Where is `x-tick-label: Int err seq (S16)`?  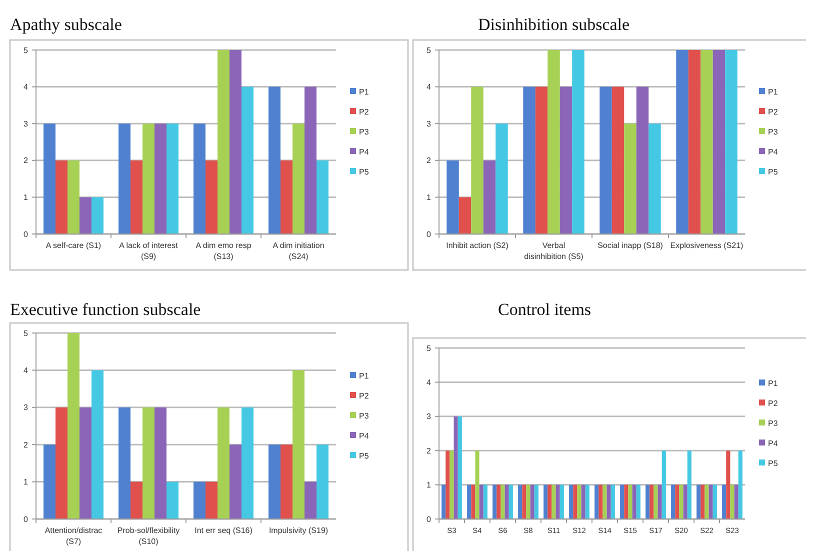
x-tick-label: Int err seq (S16) is located at coordinates (223, 530).